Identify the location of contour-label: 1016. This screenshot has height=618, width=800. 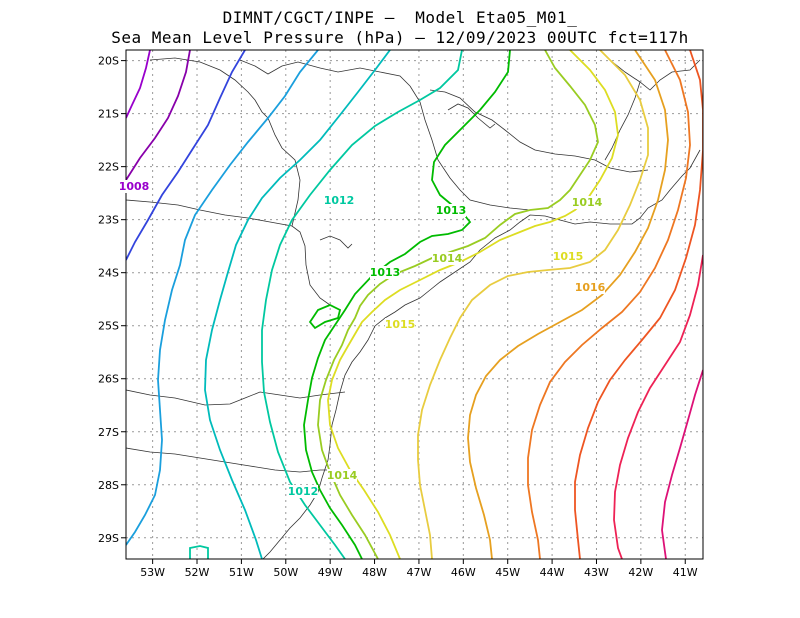
(590, 287).